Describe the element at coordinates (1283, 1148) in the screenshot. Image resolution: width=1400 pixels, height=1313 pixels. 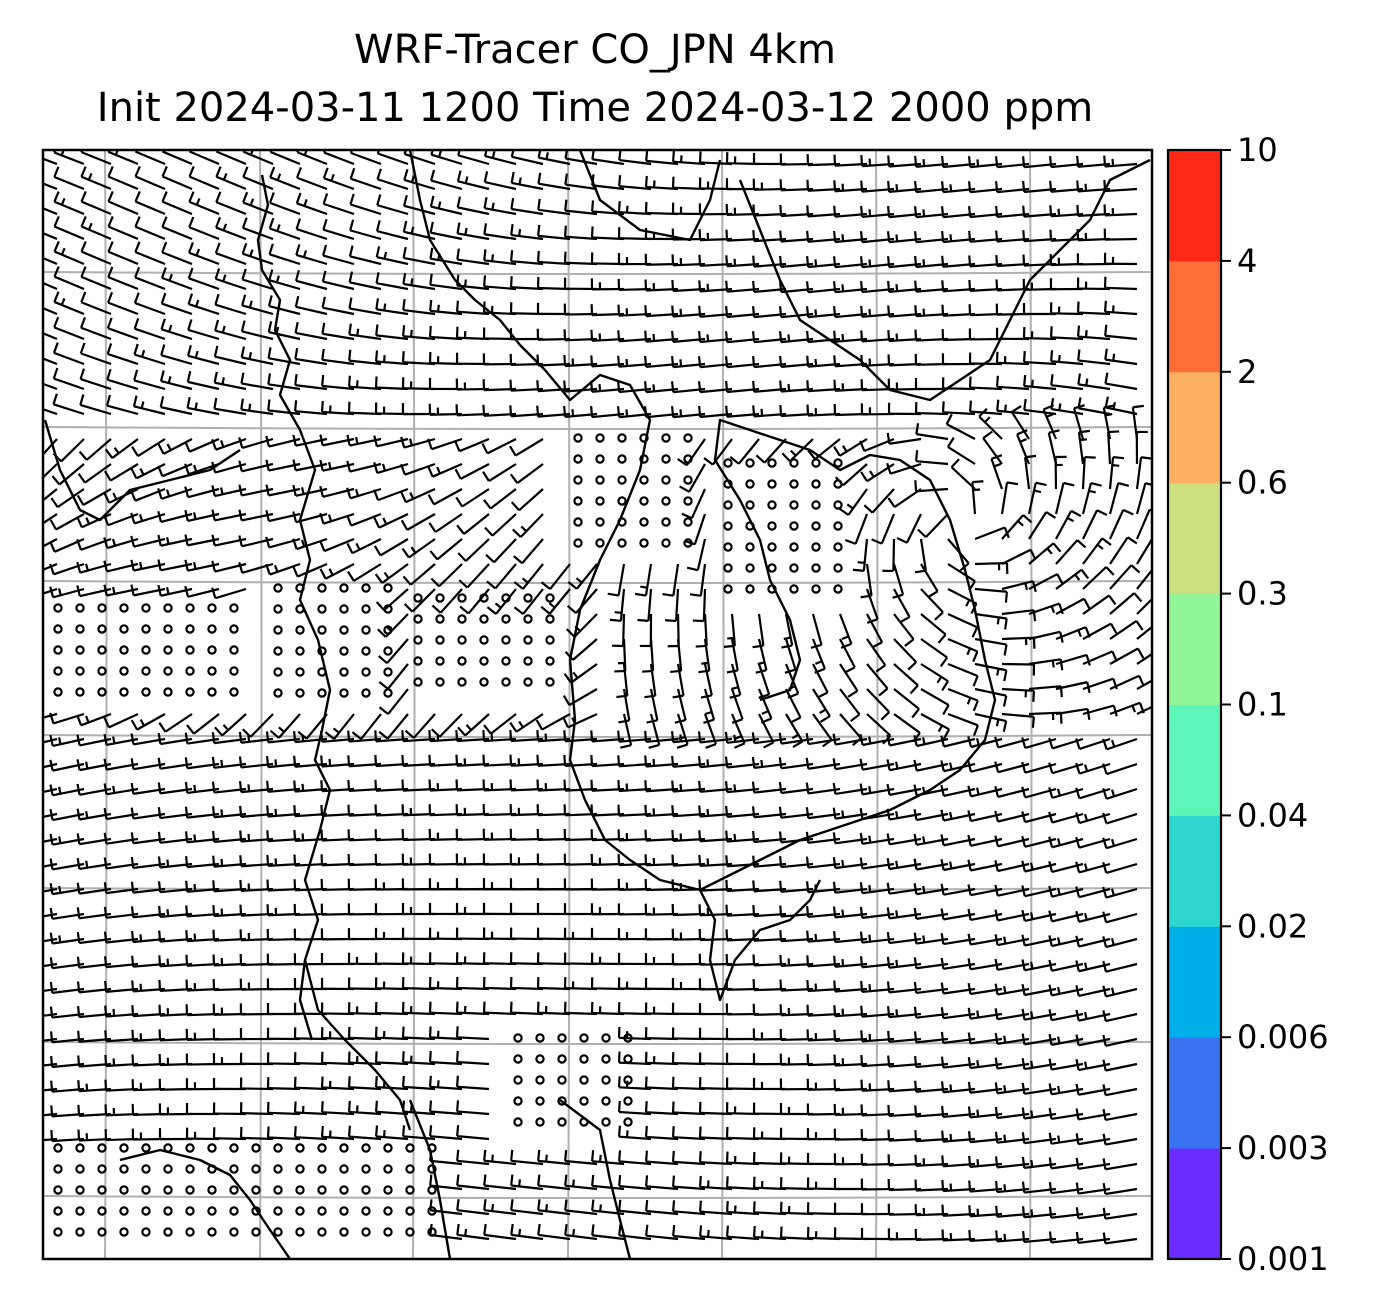
I see `colorbar-tick-label: 0.003` at that location.